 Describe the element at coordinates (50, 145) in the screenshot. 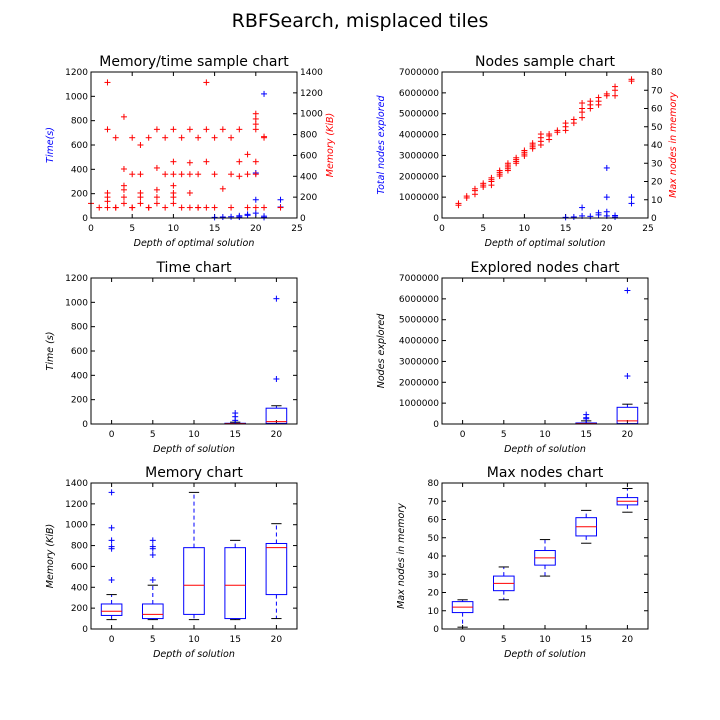

I see `y-axis-label: Time(s)` at that location.